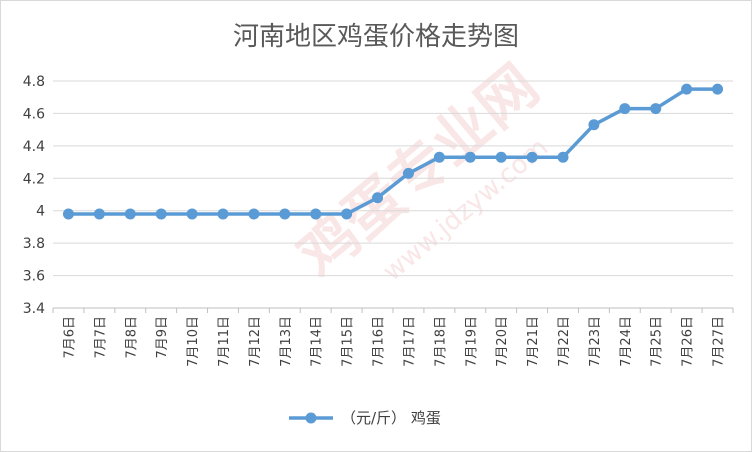  I want to click on x-tick-label: 7月15日, so click(348, 341).